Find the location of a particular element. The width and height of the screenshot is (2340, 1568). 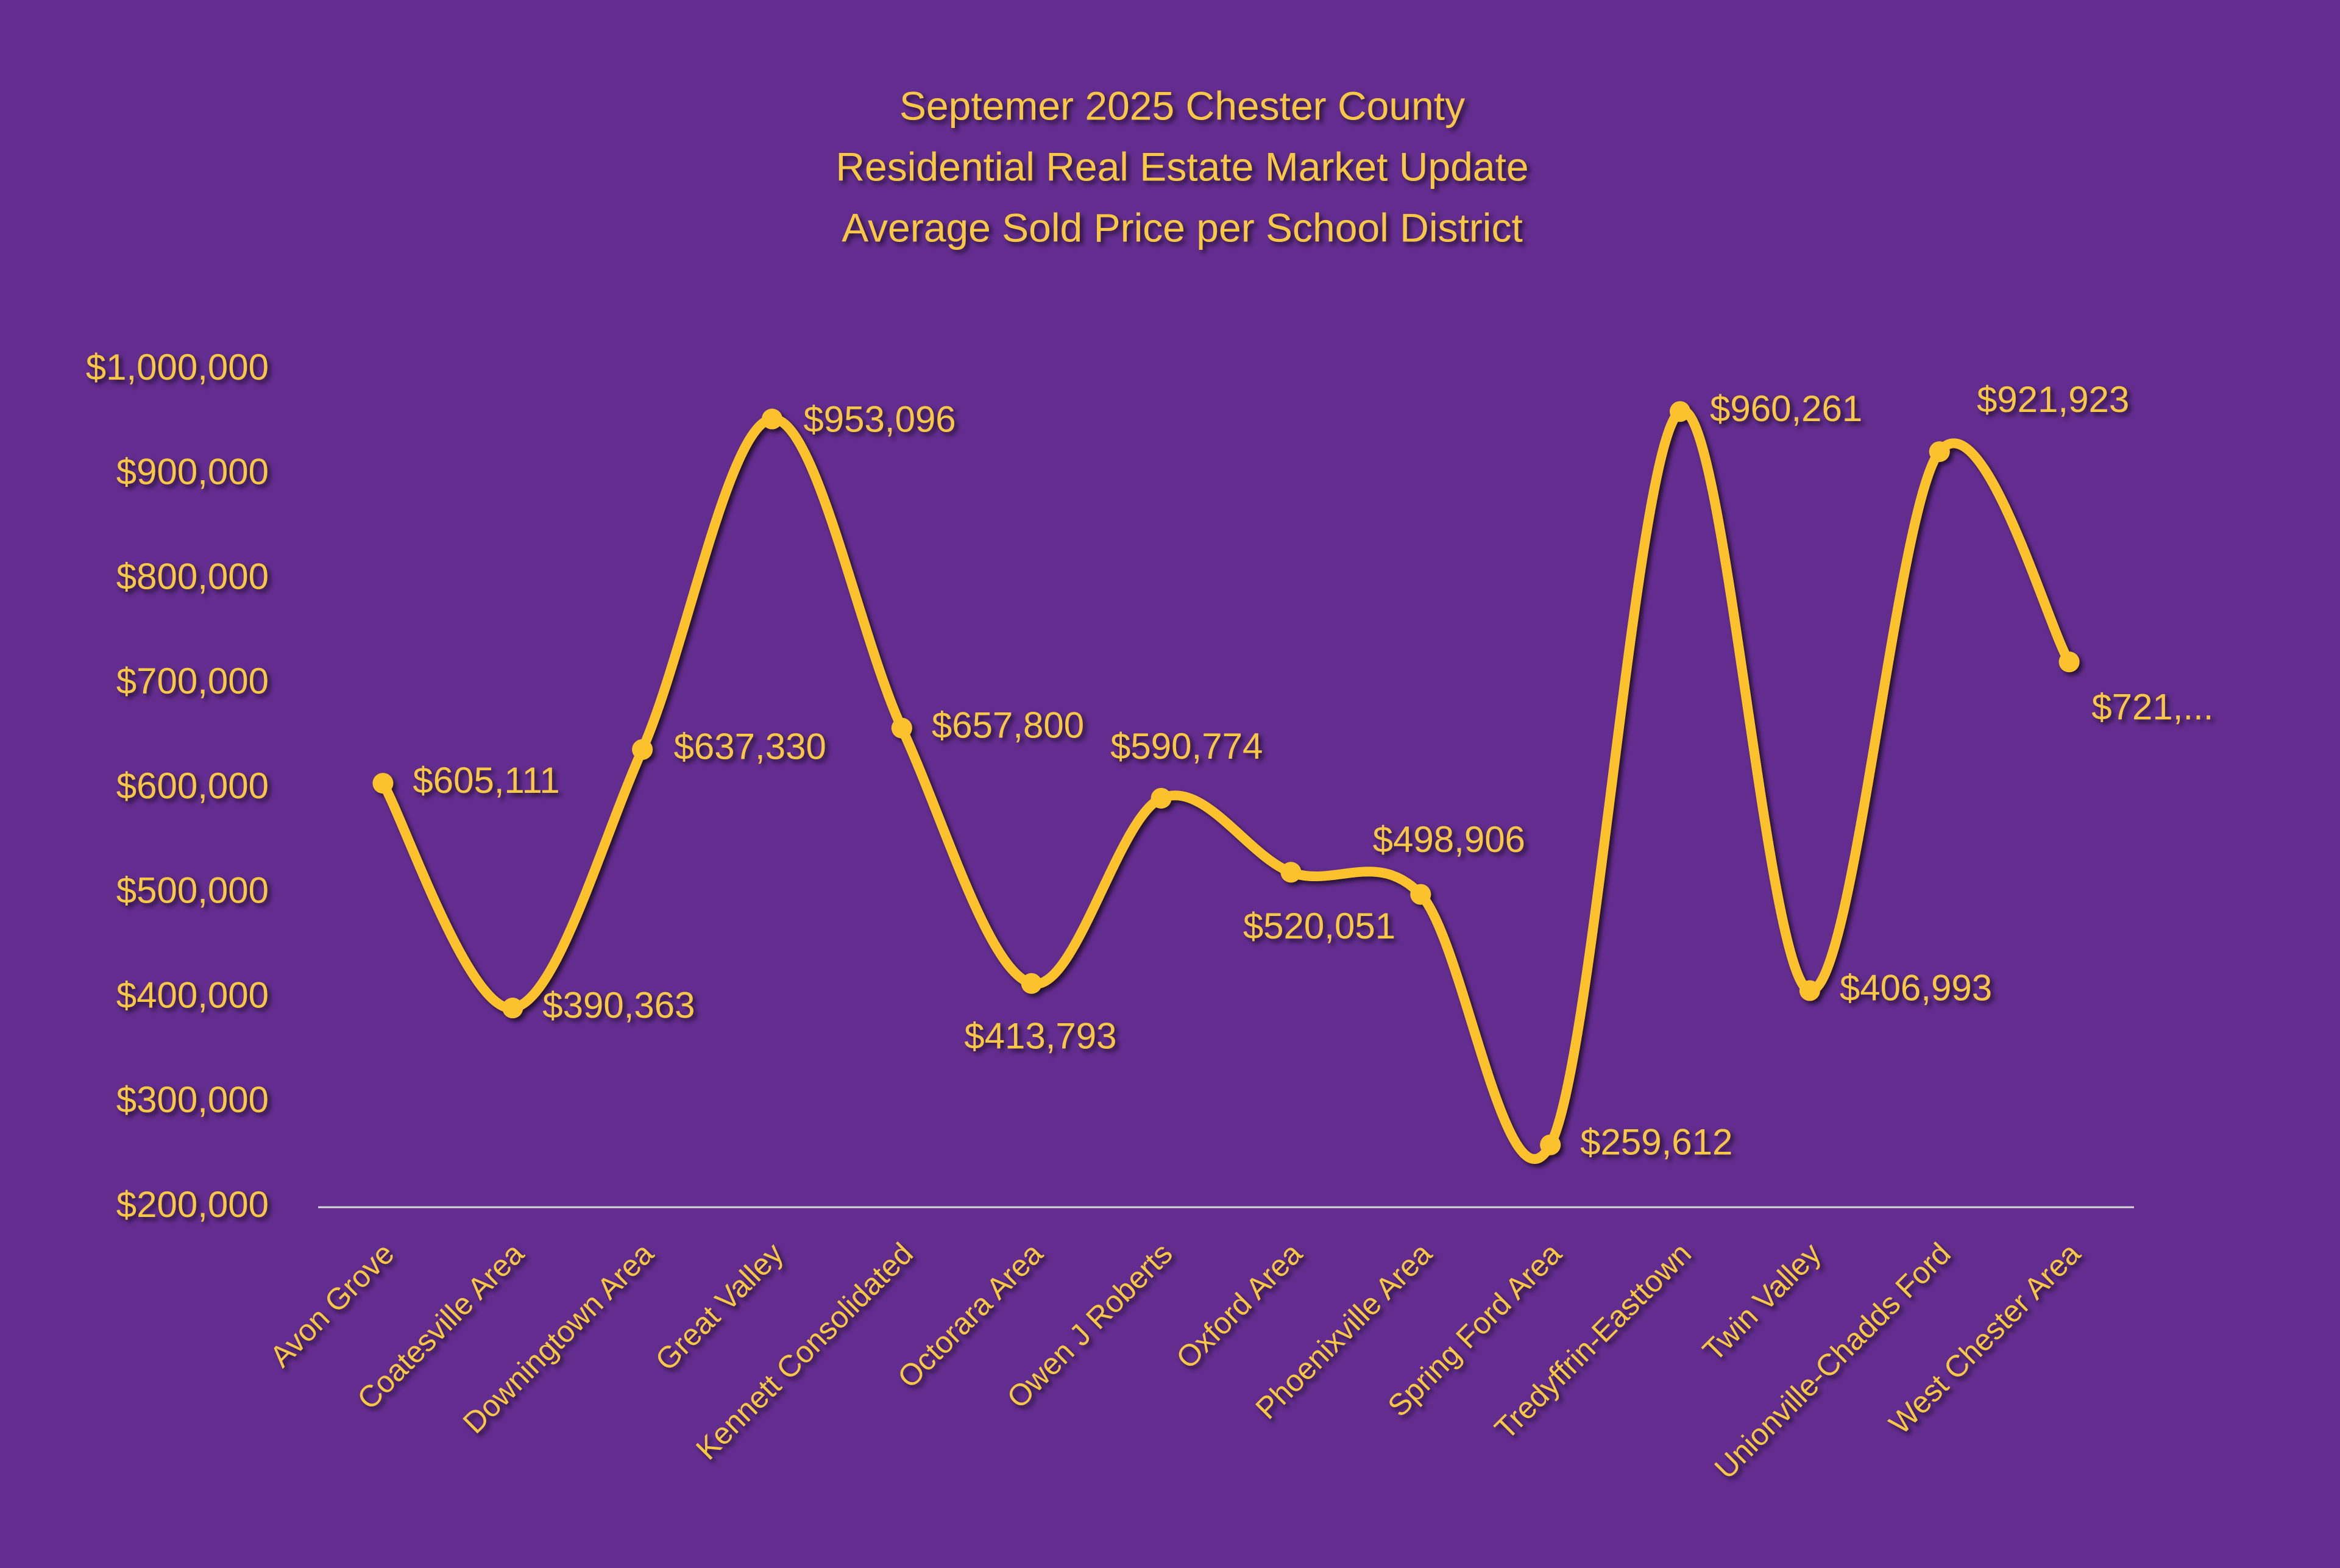

data-label: $390,363 is located at coordinates (618, 1005).